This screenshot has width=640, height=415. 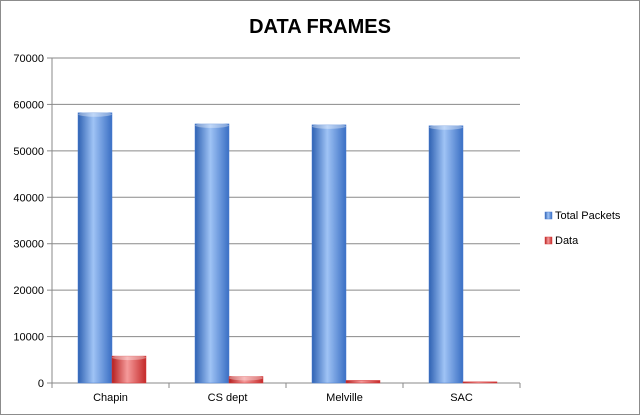 I want to click on y-tick-label: 70000, so click(x=28, y=59).